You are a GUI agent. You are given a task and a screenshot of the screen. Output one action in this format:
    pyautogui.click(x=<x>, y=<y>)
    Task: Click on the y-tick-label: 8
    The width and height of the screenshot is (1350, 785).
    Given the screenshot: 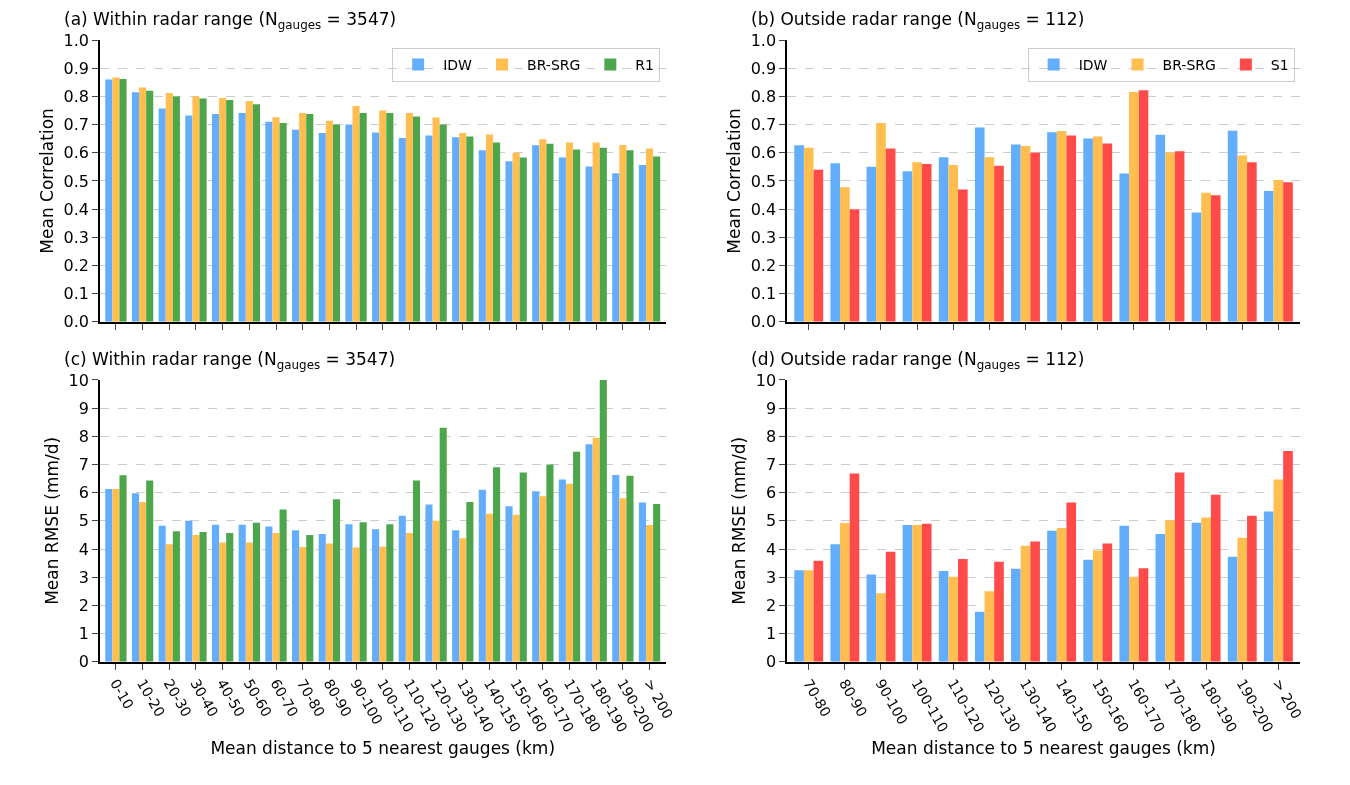 What is the action you would take?
    pyautogui.click(x=771, y=436)
    